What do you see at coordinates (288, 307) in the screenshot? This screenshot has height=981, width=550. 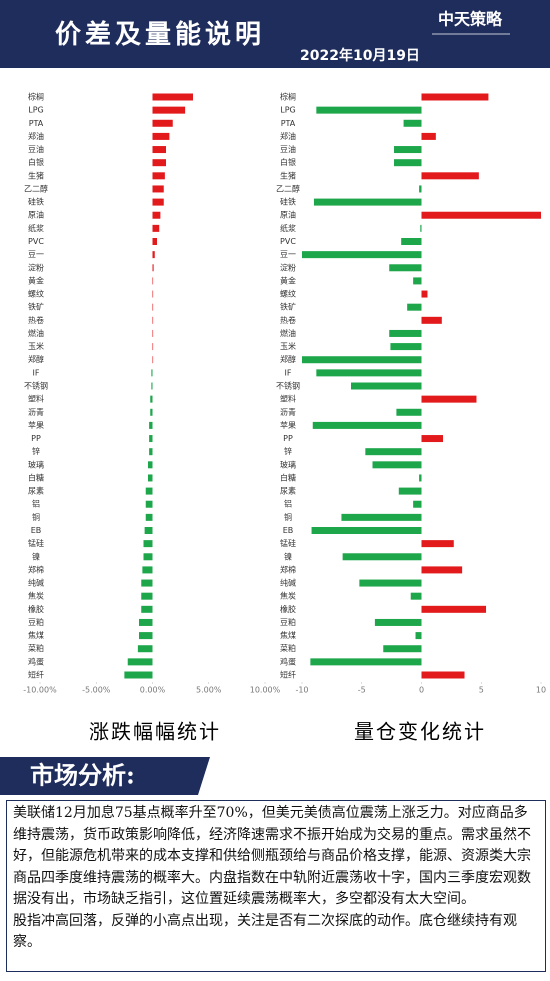 I see `category-label: 铁矿` at bounding box center [288, 307].